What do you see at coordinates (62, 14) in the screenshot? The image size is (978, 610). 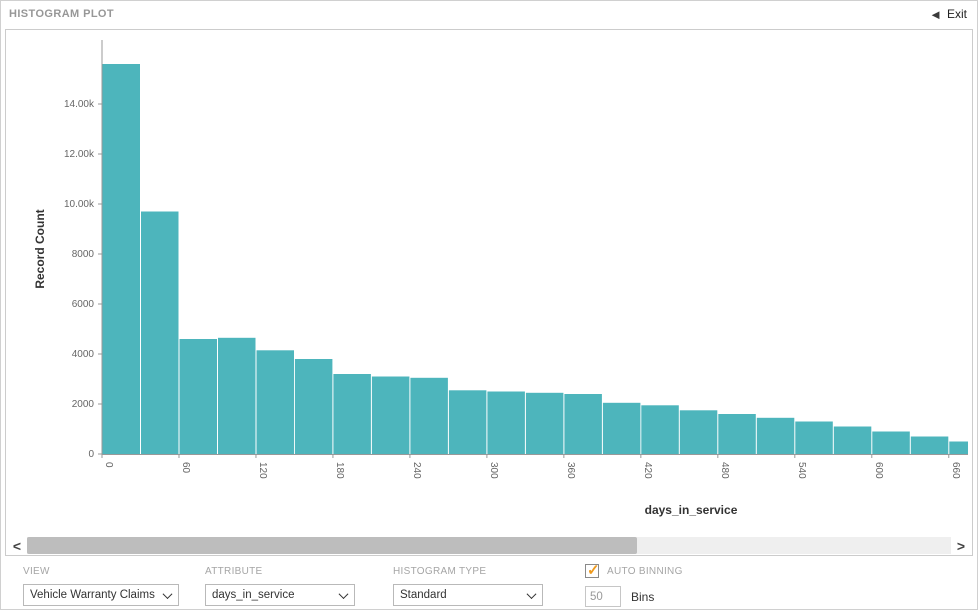 I see `page-title: HISTOGRAM PLOT` at bounding box center [62, 14].